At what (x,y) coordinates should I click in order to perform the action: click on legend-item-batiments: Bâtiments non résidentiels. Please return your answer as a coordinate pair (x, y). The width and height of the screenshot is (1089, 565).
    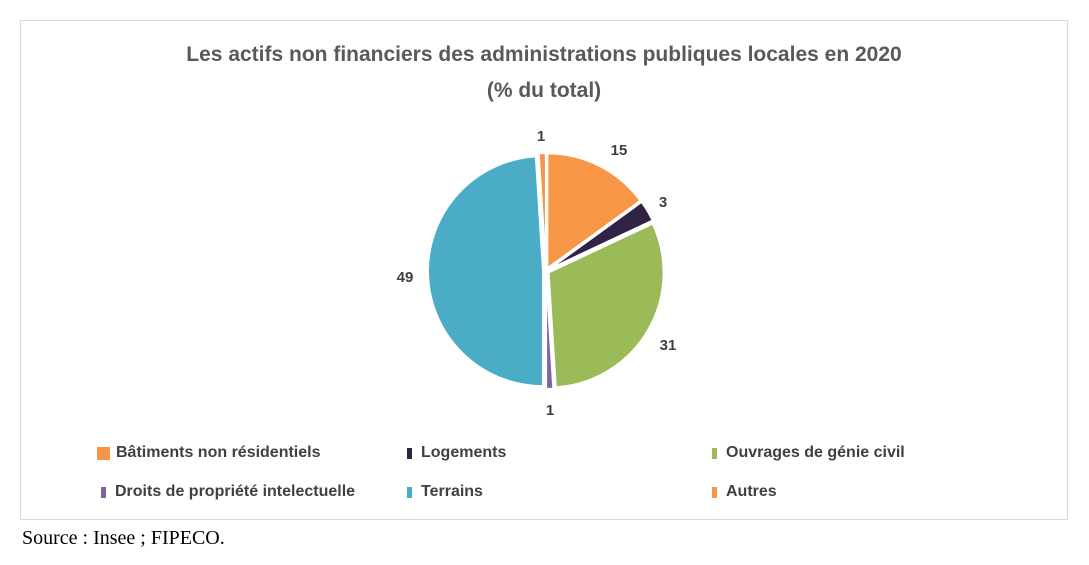
    Looking at the image, I should click on (209, 453).